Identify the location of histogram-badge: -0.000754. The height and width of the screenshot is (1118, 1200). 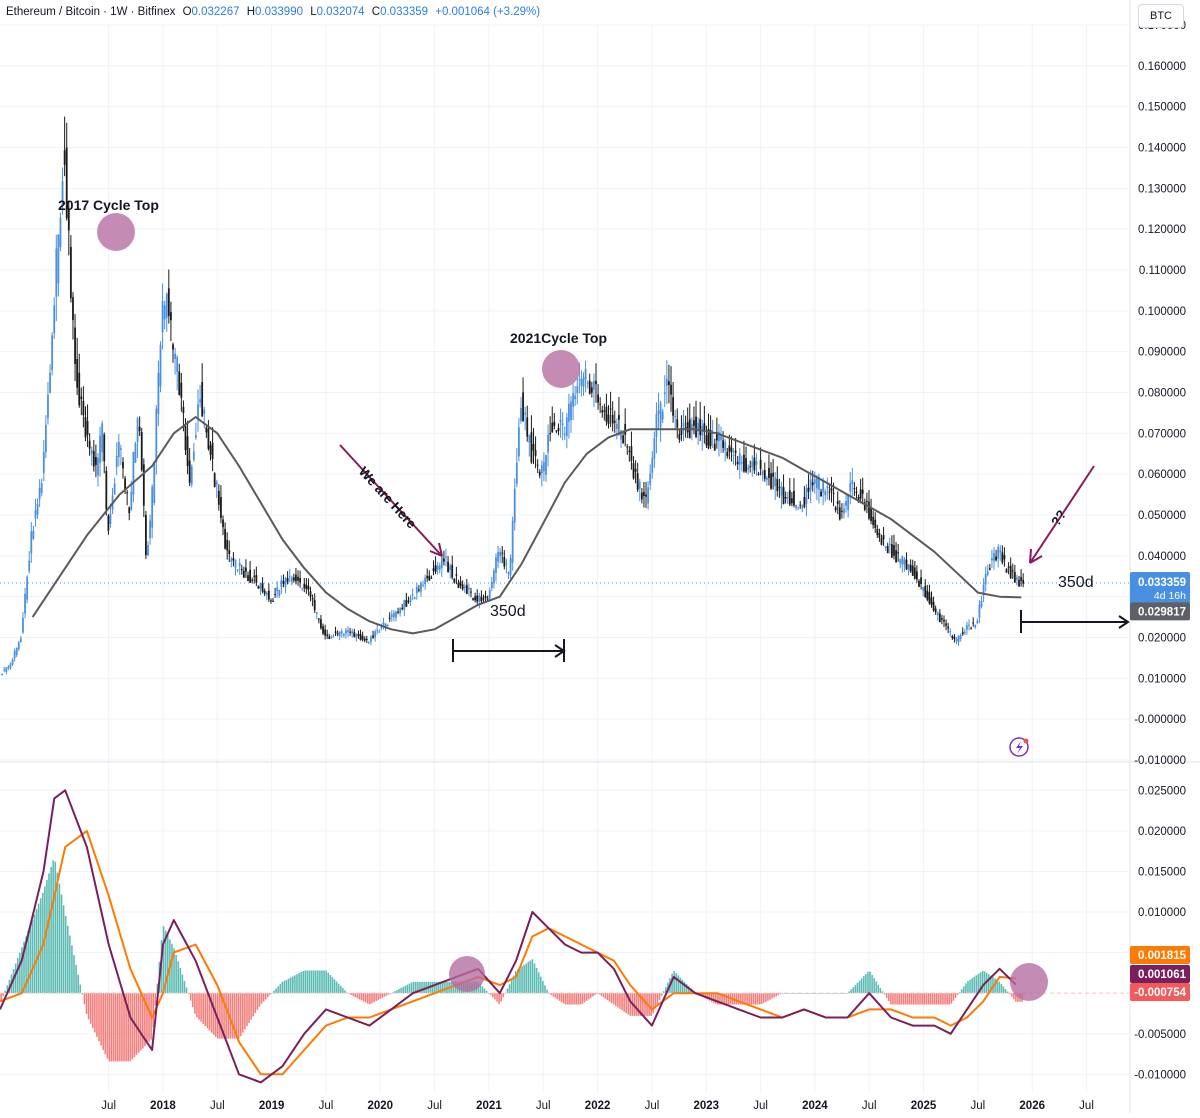
(1160, 993).